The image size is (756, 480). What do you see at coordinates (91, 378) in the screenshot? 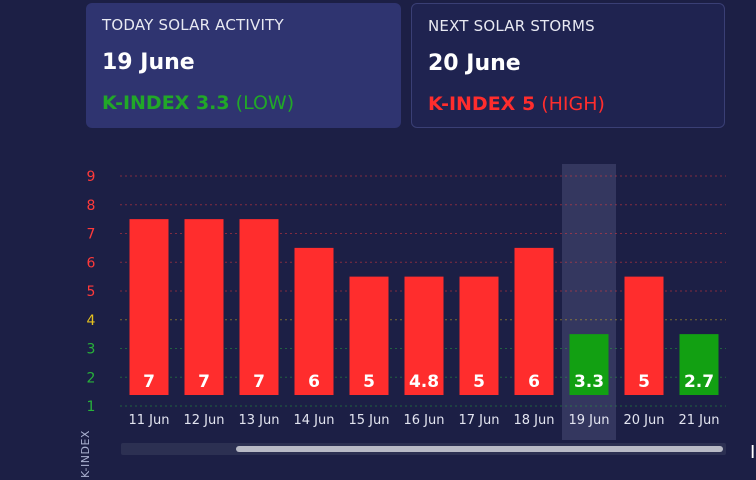
I see `y-tick-label: 2` at bounding box center [91, 378].